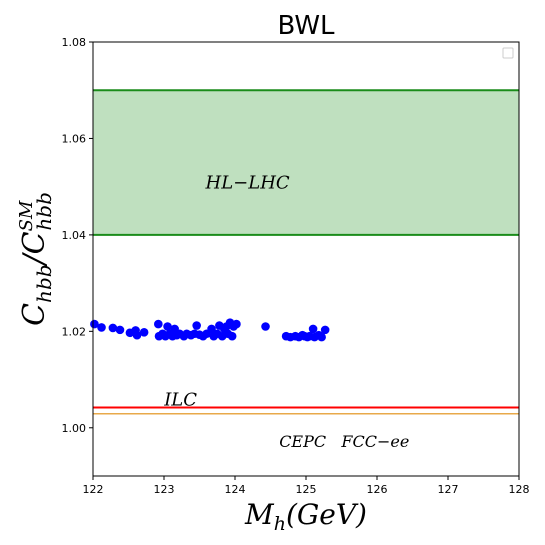  Describe the element at coordinates (44, 283) in the screenshot. I see `y-axis-label-sub: hbb` at that location.